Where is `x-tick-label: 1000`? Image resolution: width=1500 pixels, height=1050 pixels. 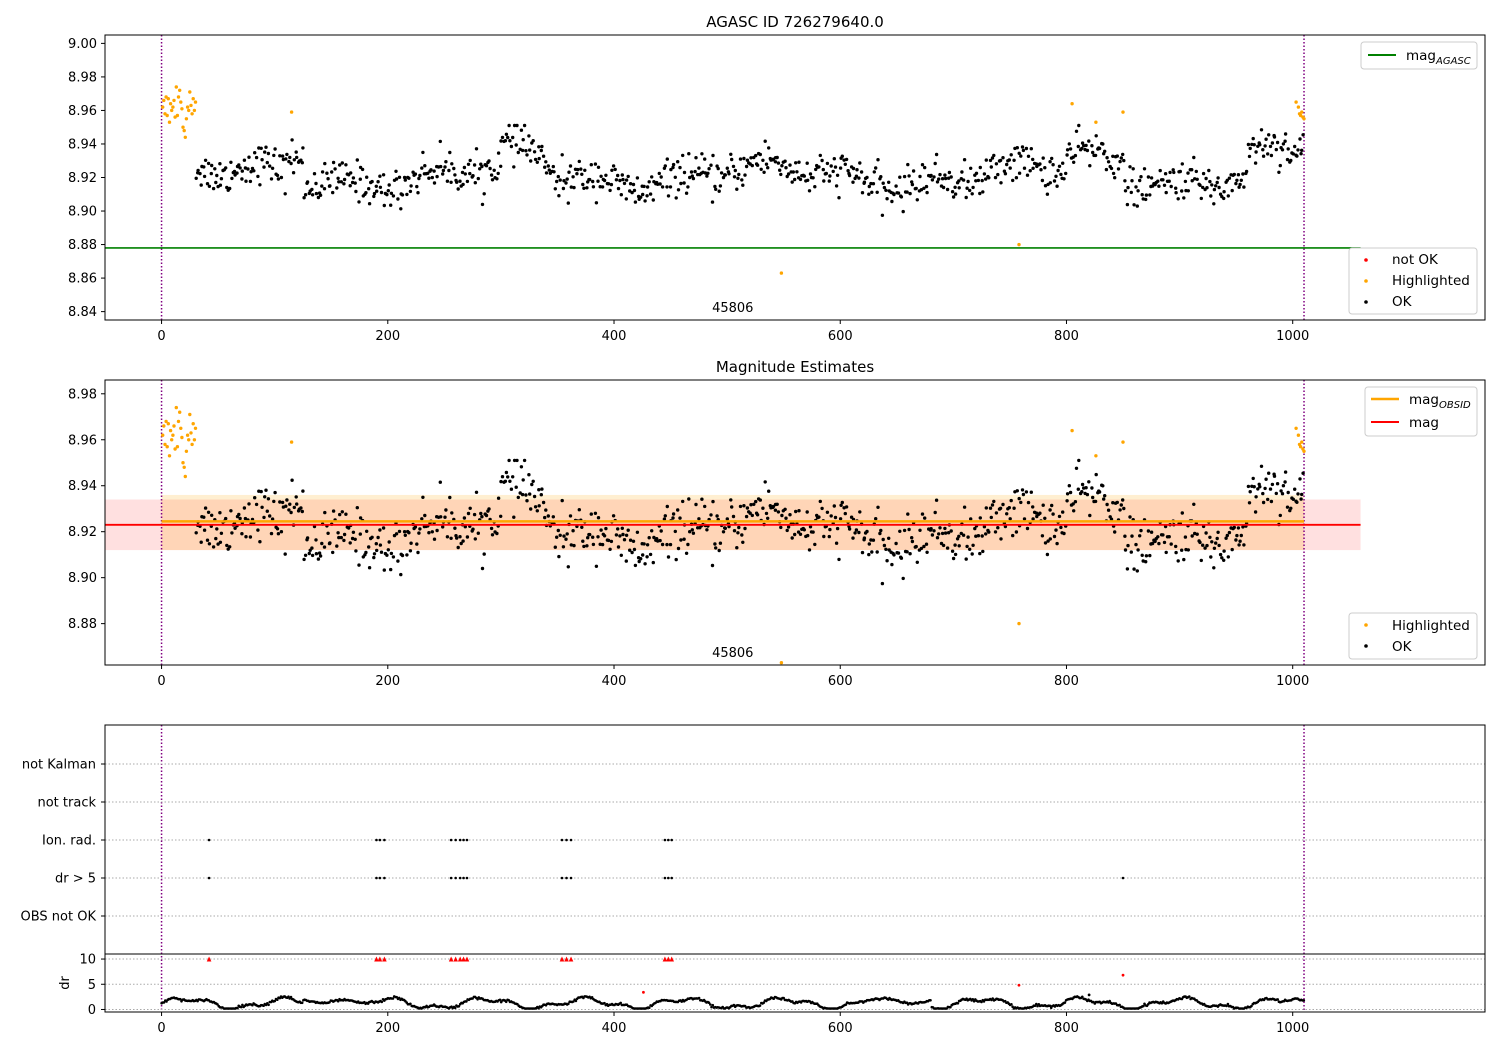 x-tick-label: 1000 is located at coordinates (1292, 1028).